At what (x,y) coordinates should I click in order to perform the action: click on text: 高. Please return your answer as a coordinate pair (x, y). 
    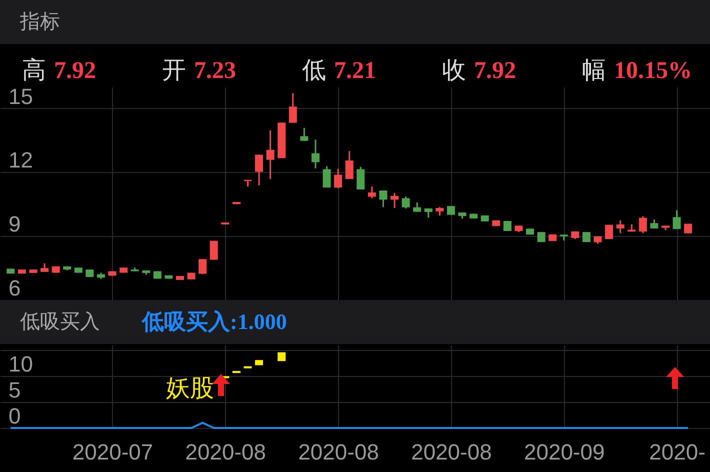
    Looking at the image, I should click on (34, 70).